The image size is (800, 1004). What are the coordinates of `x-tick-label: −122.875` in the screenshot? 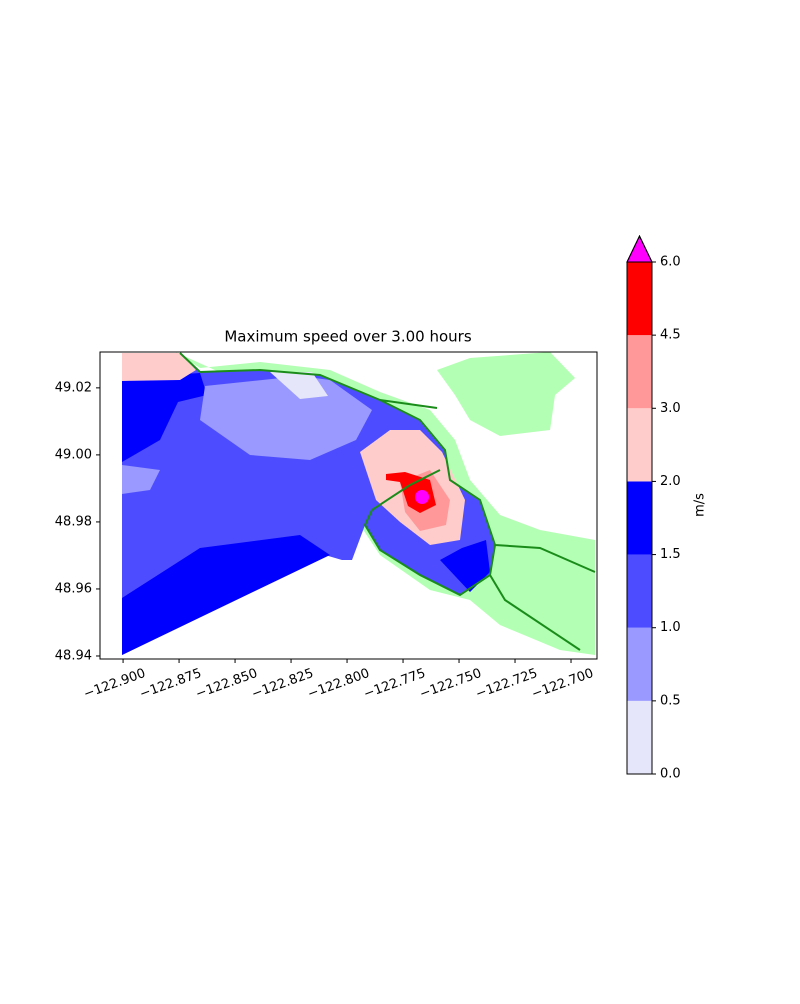 It's located at (171, 684).